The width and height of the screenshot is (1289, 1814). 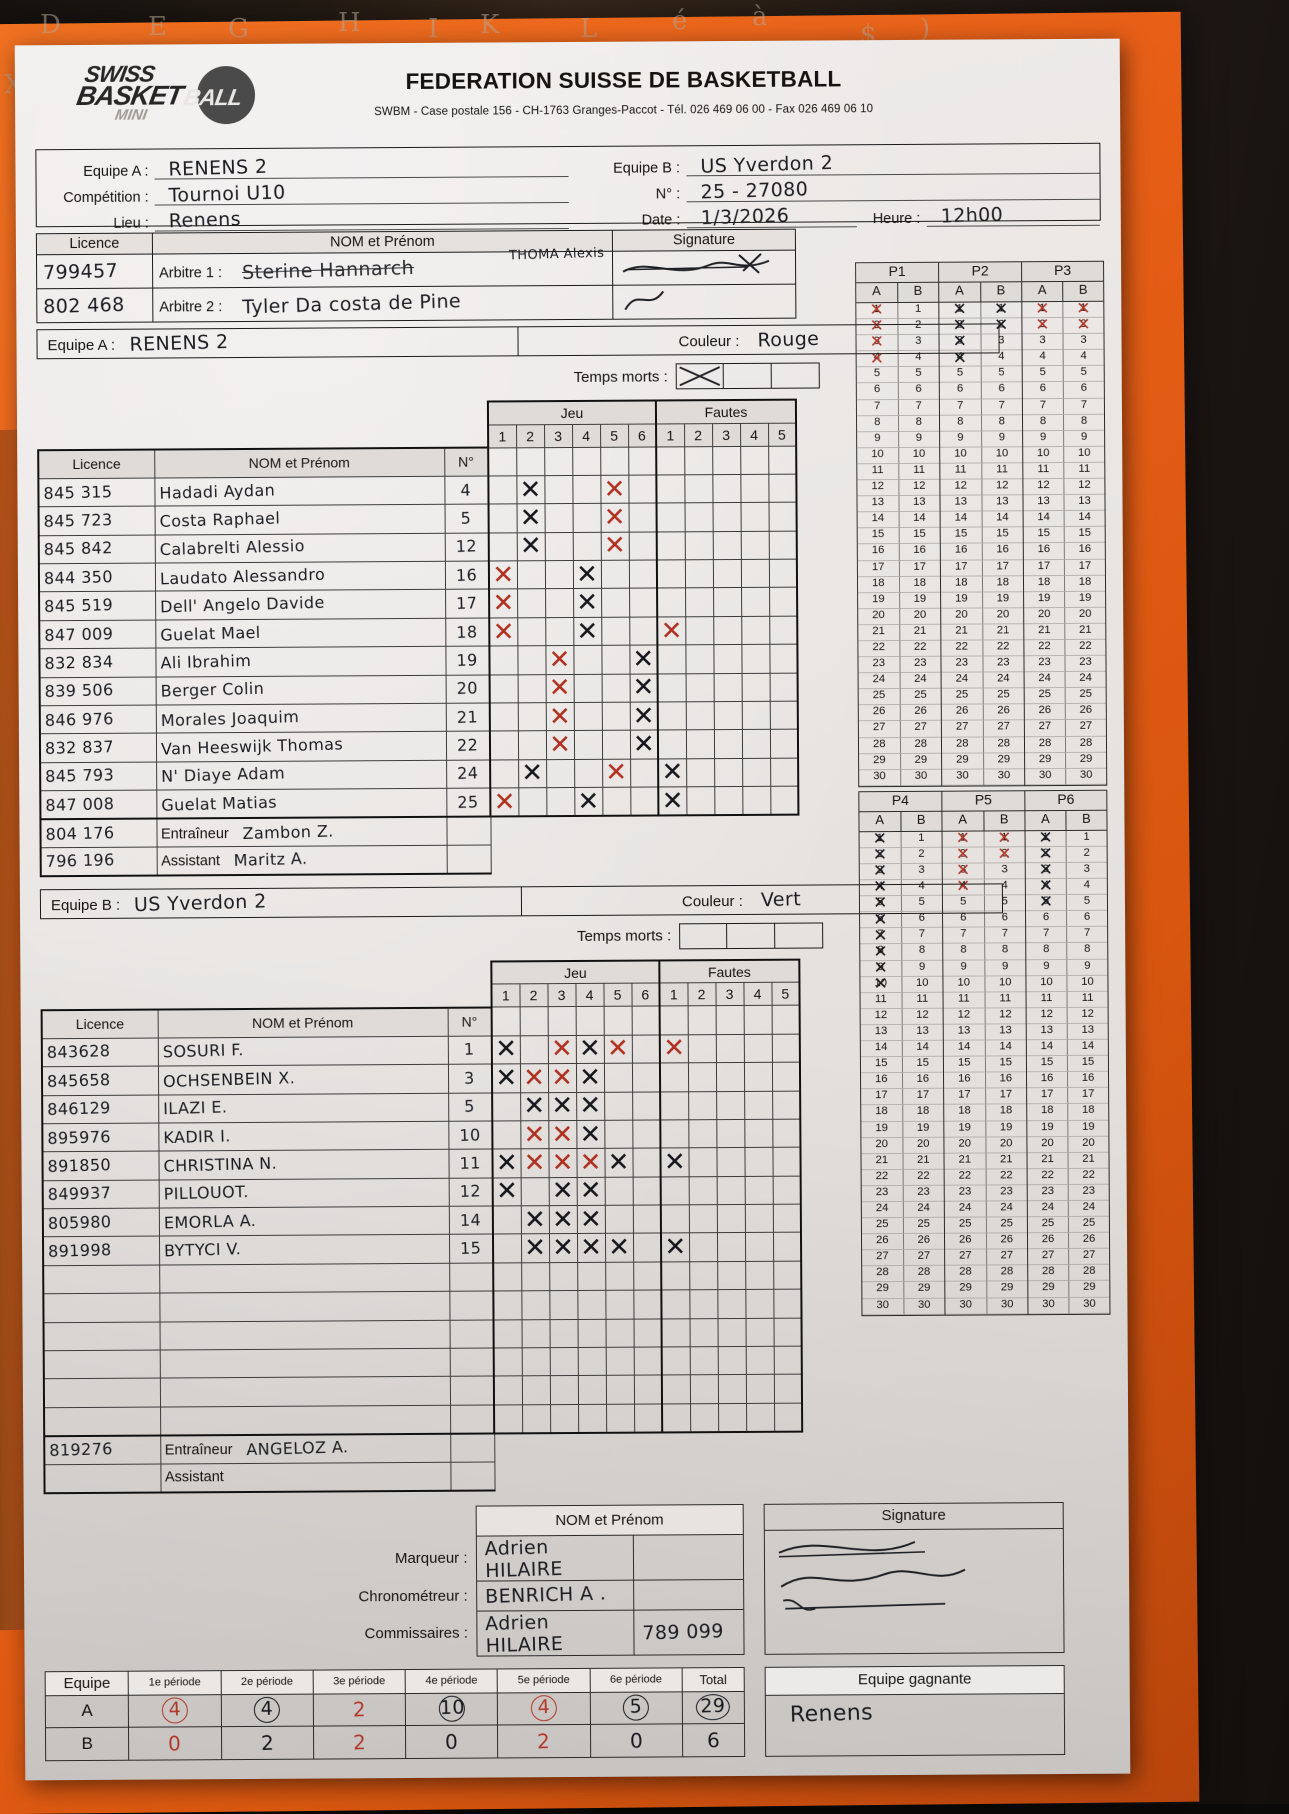 I want to click on score-cell-a: 18, so click(x=1048, y=1112).